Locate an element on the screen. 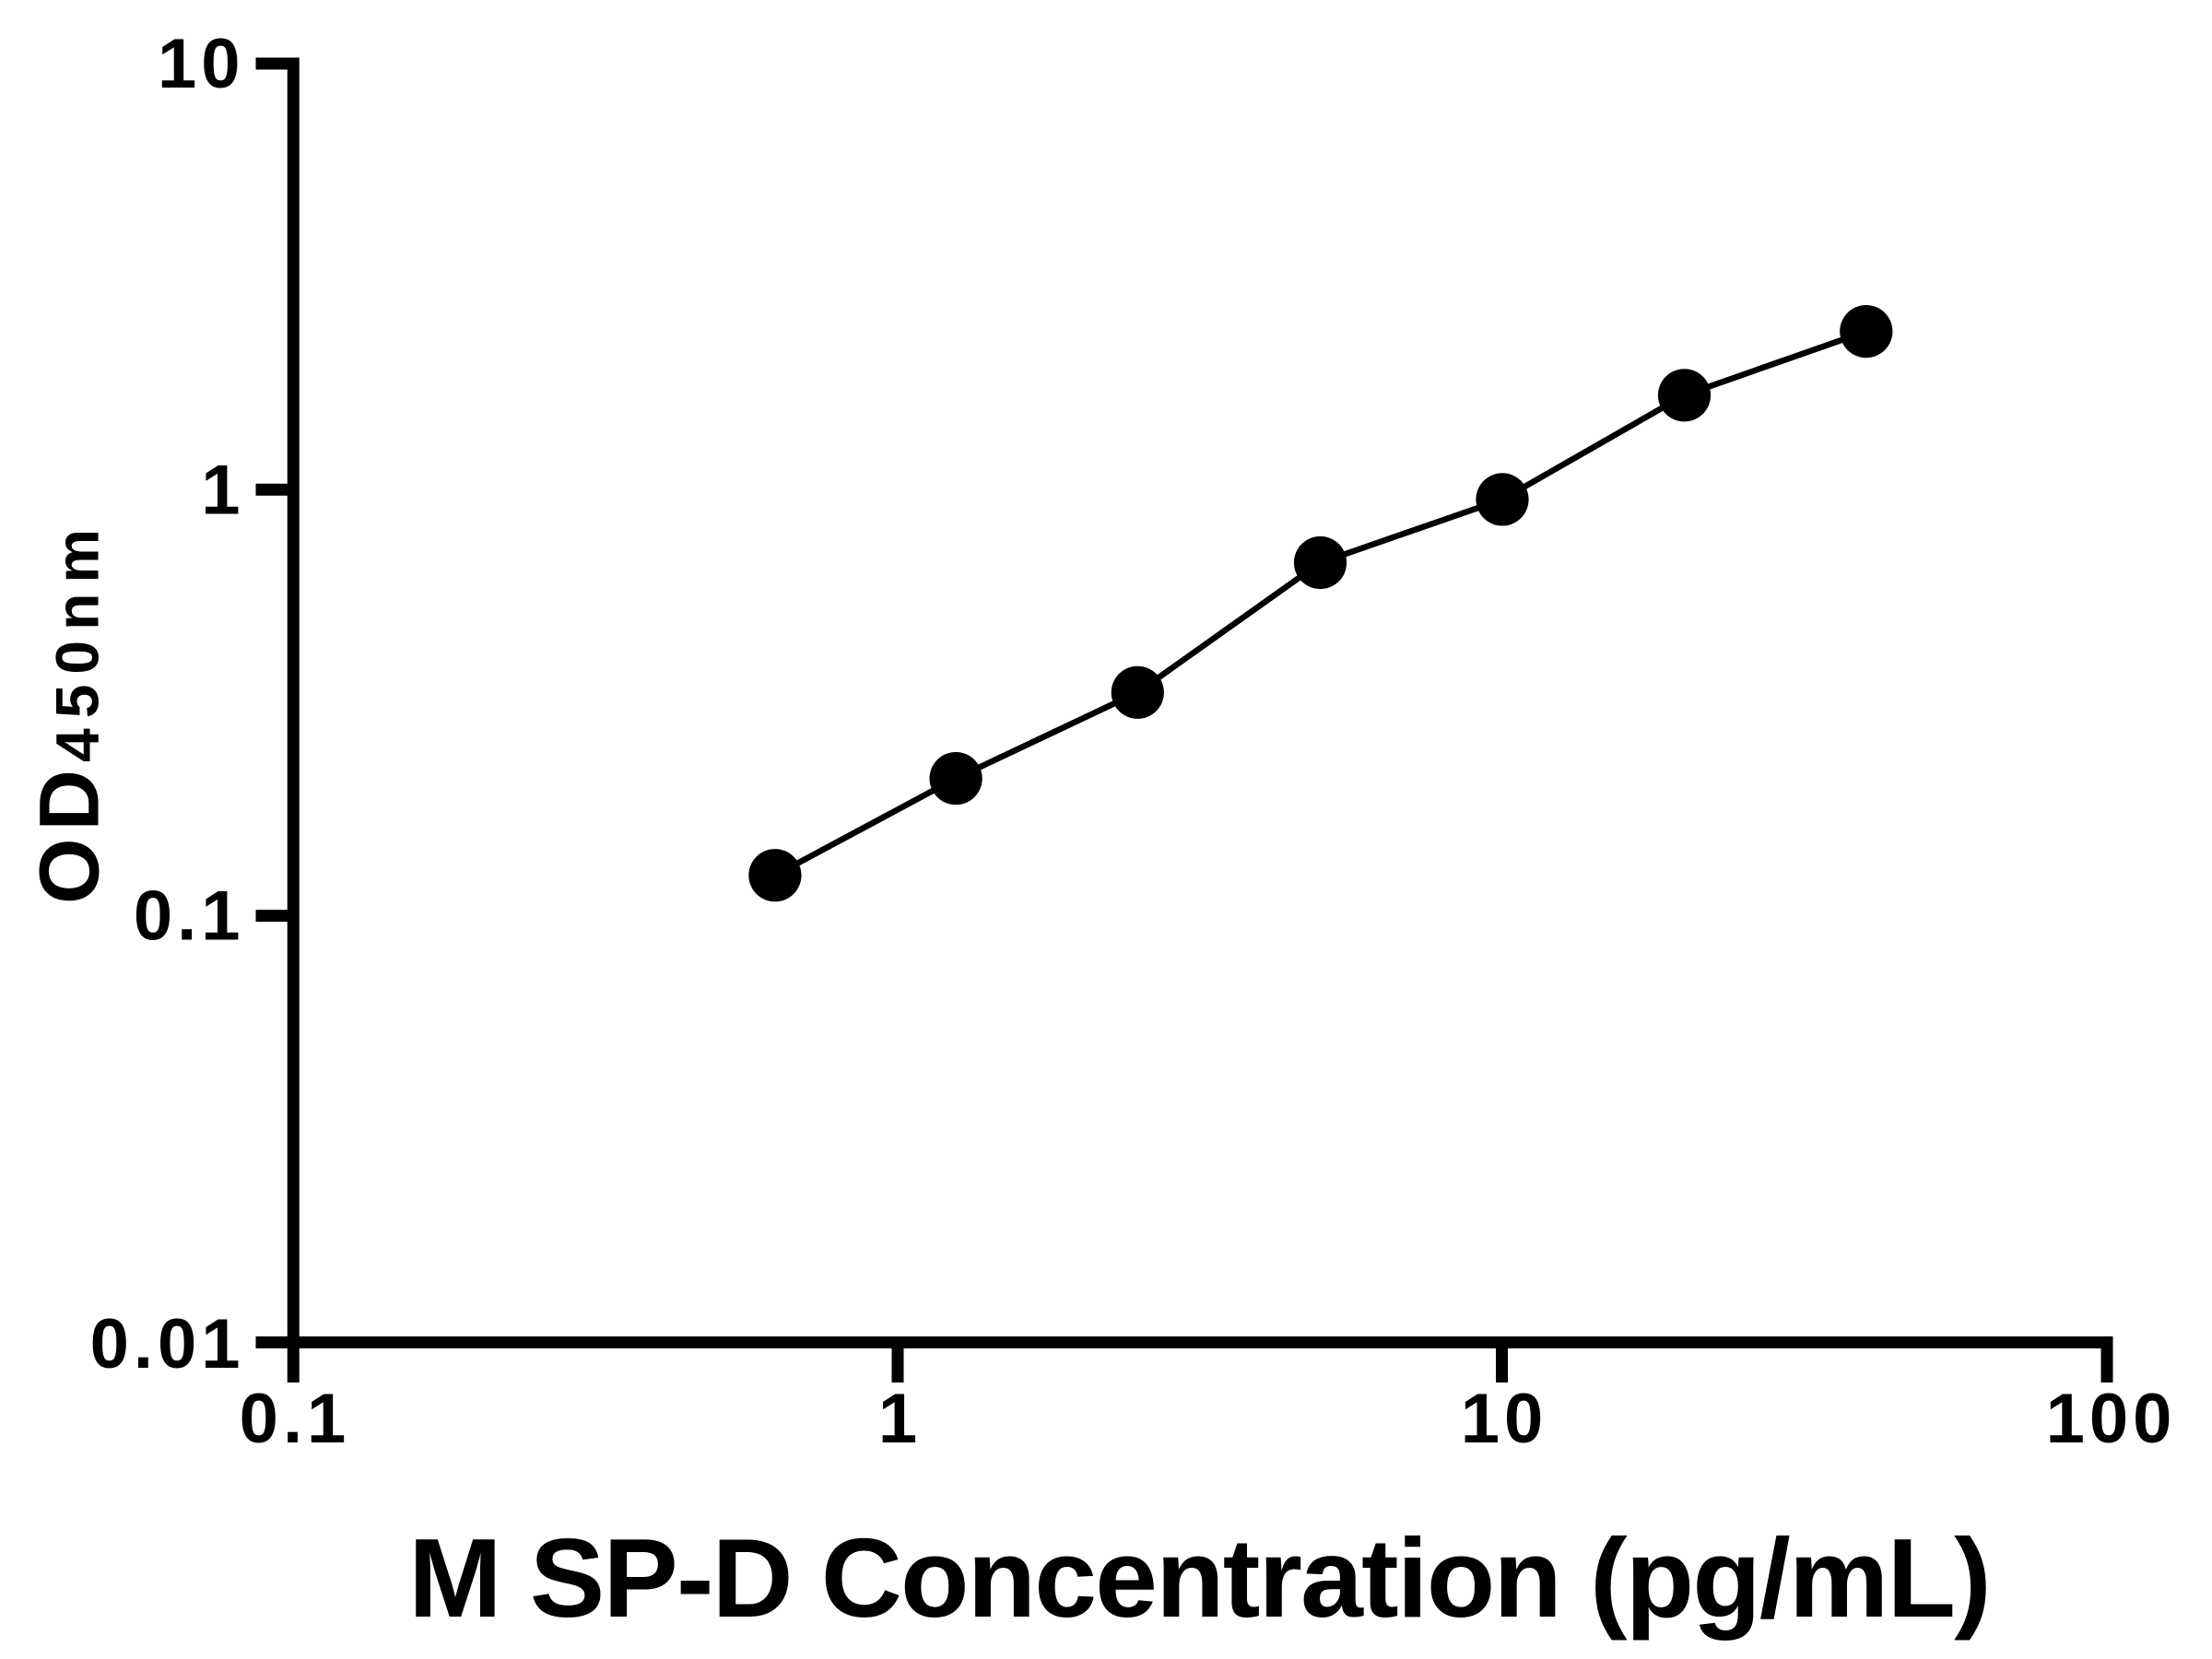  svg-text: 100 is located at coordinates (2111, 1419).